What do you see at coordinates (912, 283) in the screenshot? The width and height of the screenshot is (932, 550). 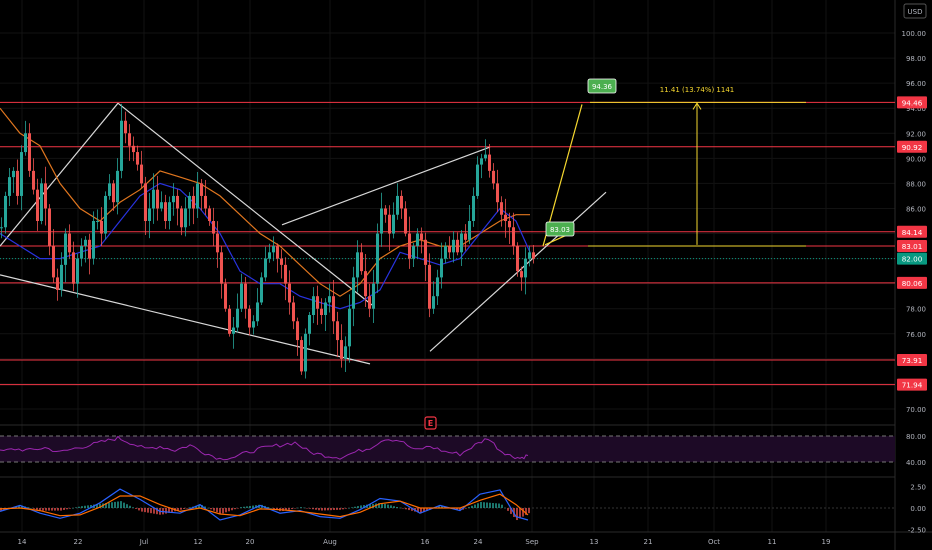 I see `level-price-tag-text: 80.06` at bounding box center [912, 283].